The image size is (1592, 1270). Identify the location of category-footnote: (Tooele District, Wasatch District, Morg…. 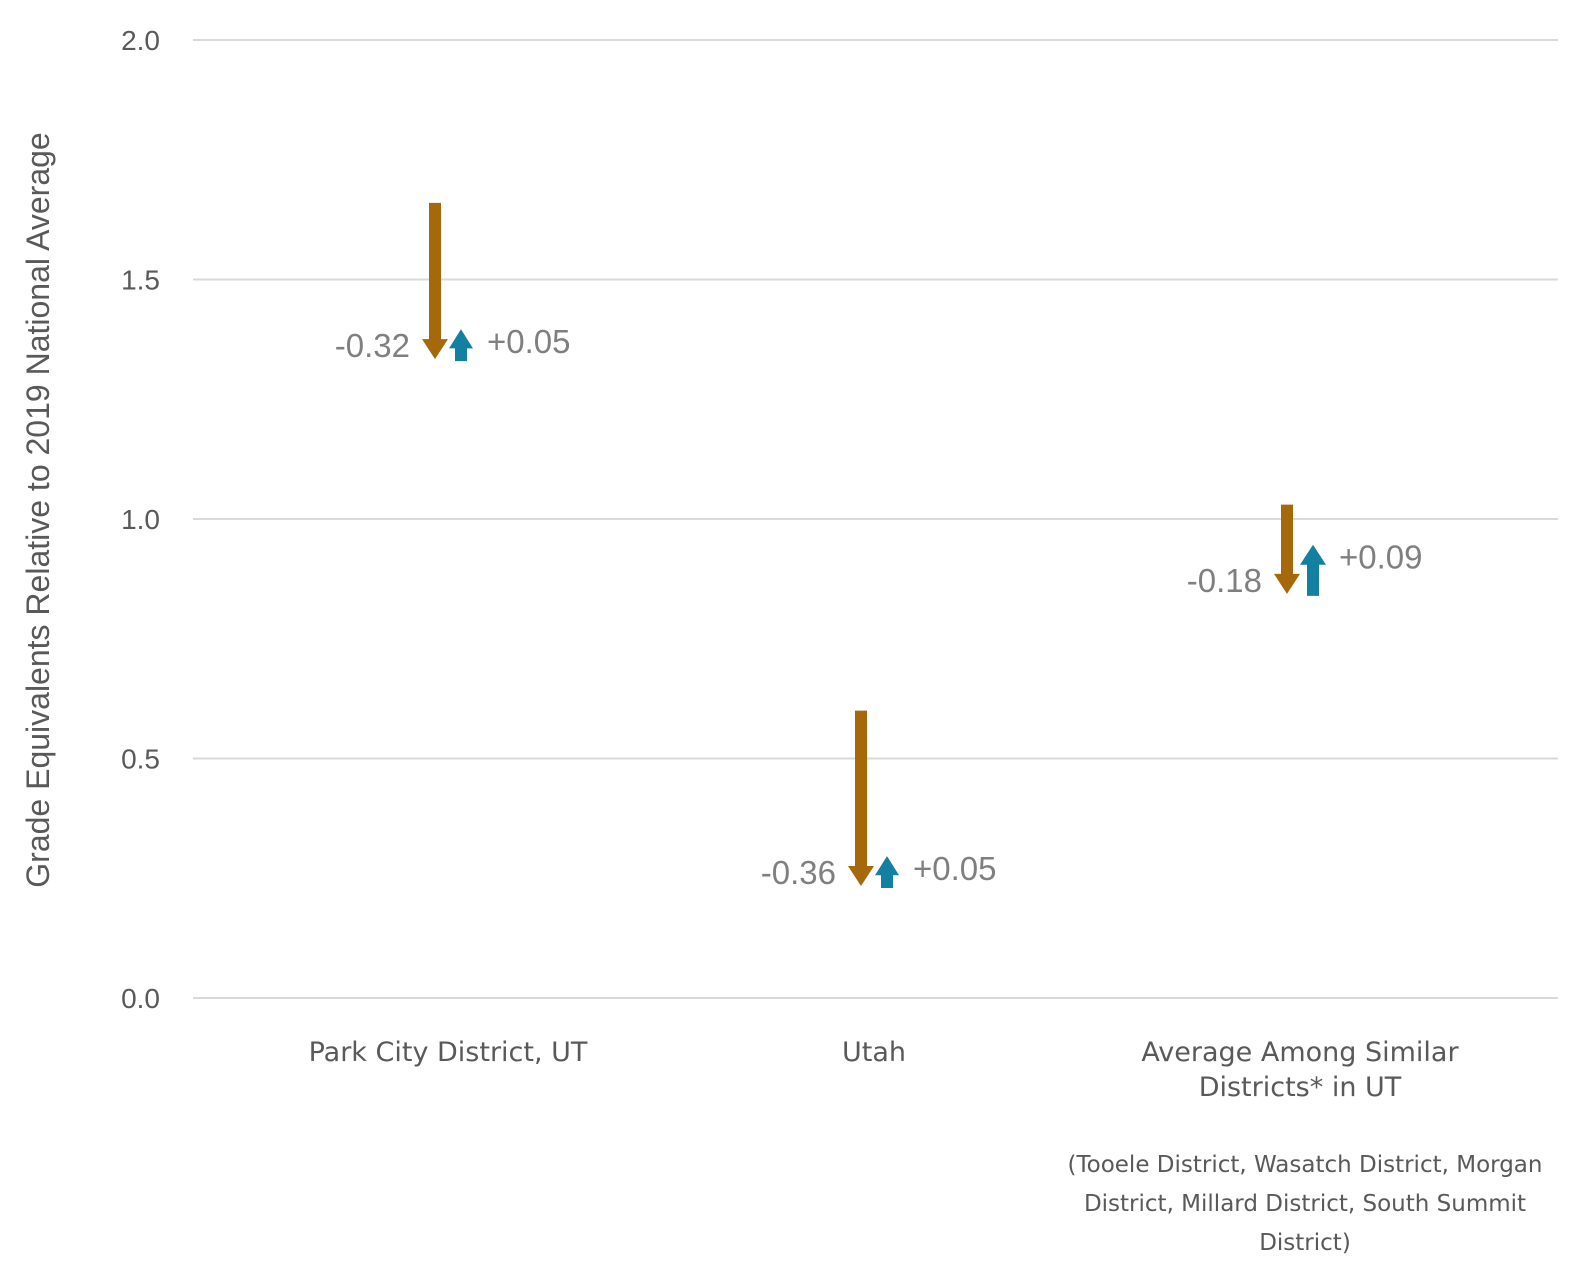
(1305, 1204).